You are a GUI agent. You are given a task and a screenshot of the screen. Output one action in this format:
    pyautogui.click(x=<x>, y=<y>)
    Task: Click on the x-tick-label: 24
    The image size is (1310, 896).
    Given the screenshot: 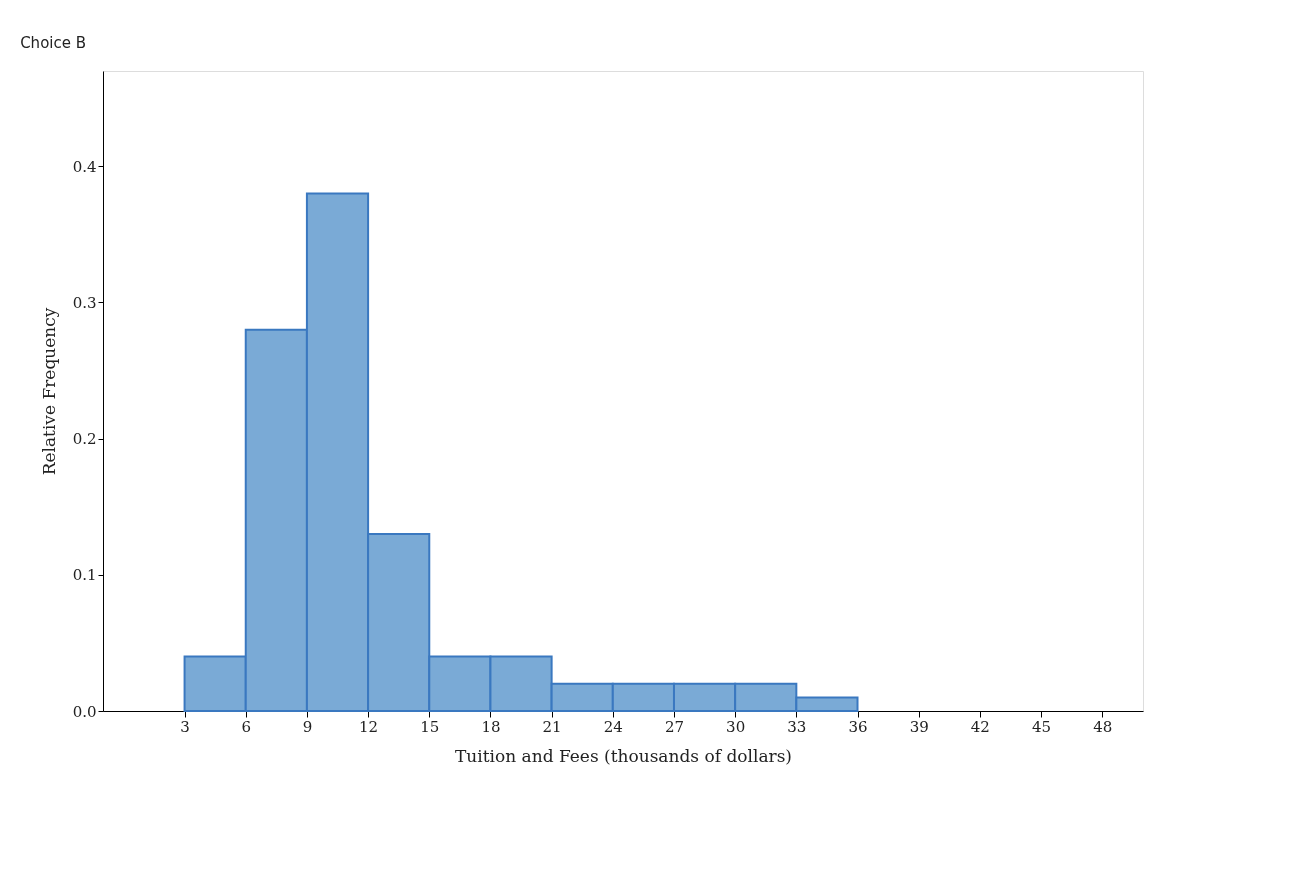 What is the action you would take?
    pyautogui.click(x=613, y=726)
    